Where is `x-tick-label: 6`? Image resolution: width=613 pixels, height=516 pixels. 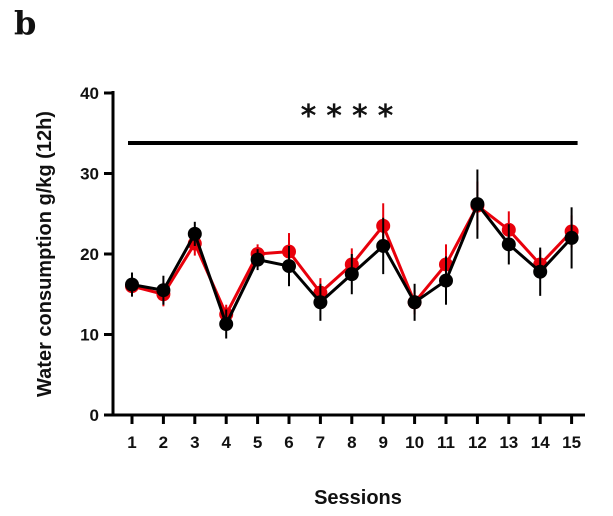 x-tick-label: 6 is located at coordinates (288, 442).